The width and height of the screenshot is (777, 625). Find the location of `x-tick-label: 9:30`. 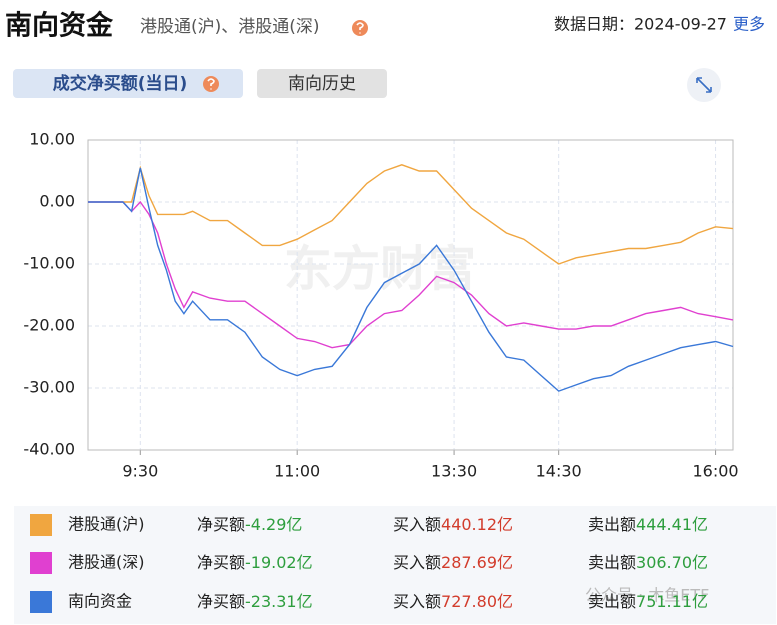

x-tick-label: 9:30 is located at coordinates (140, 471).